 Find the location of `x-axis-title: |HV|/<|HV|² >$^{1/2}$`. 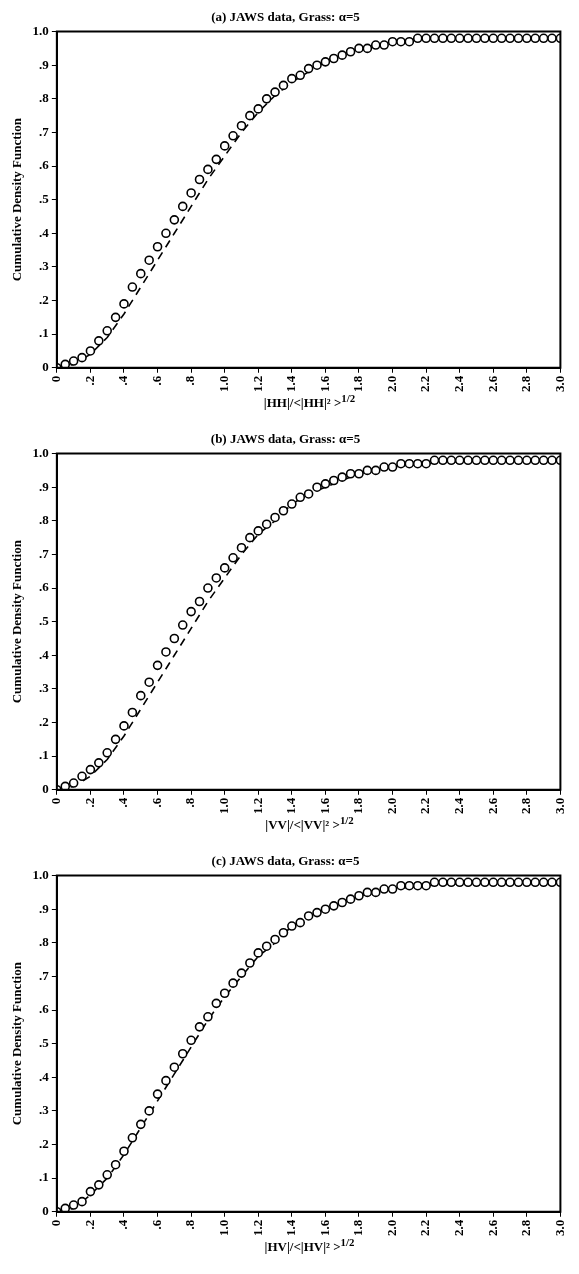

x-axis-title: |HV|/<|HV|² >$^{1/2}$ is located at coordinates (309, 1246).